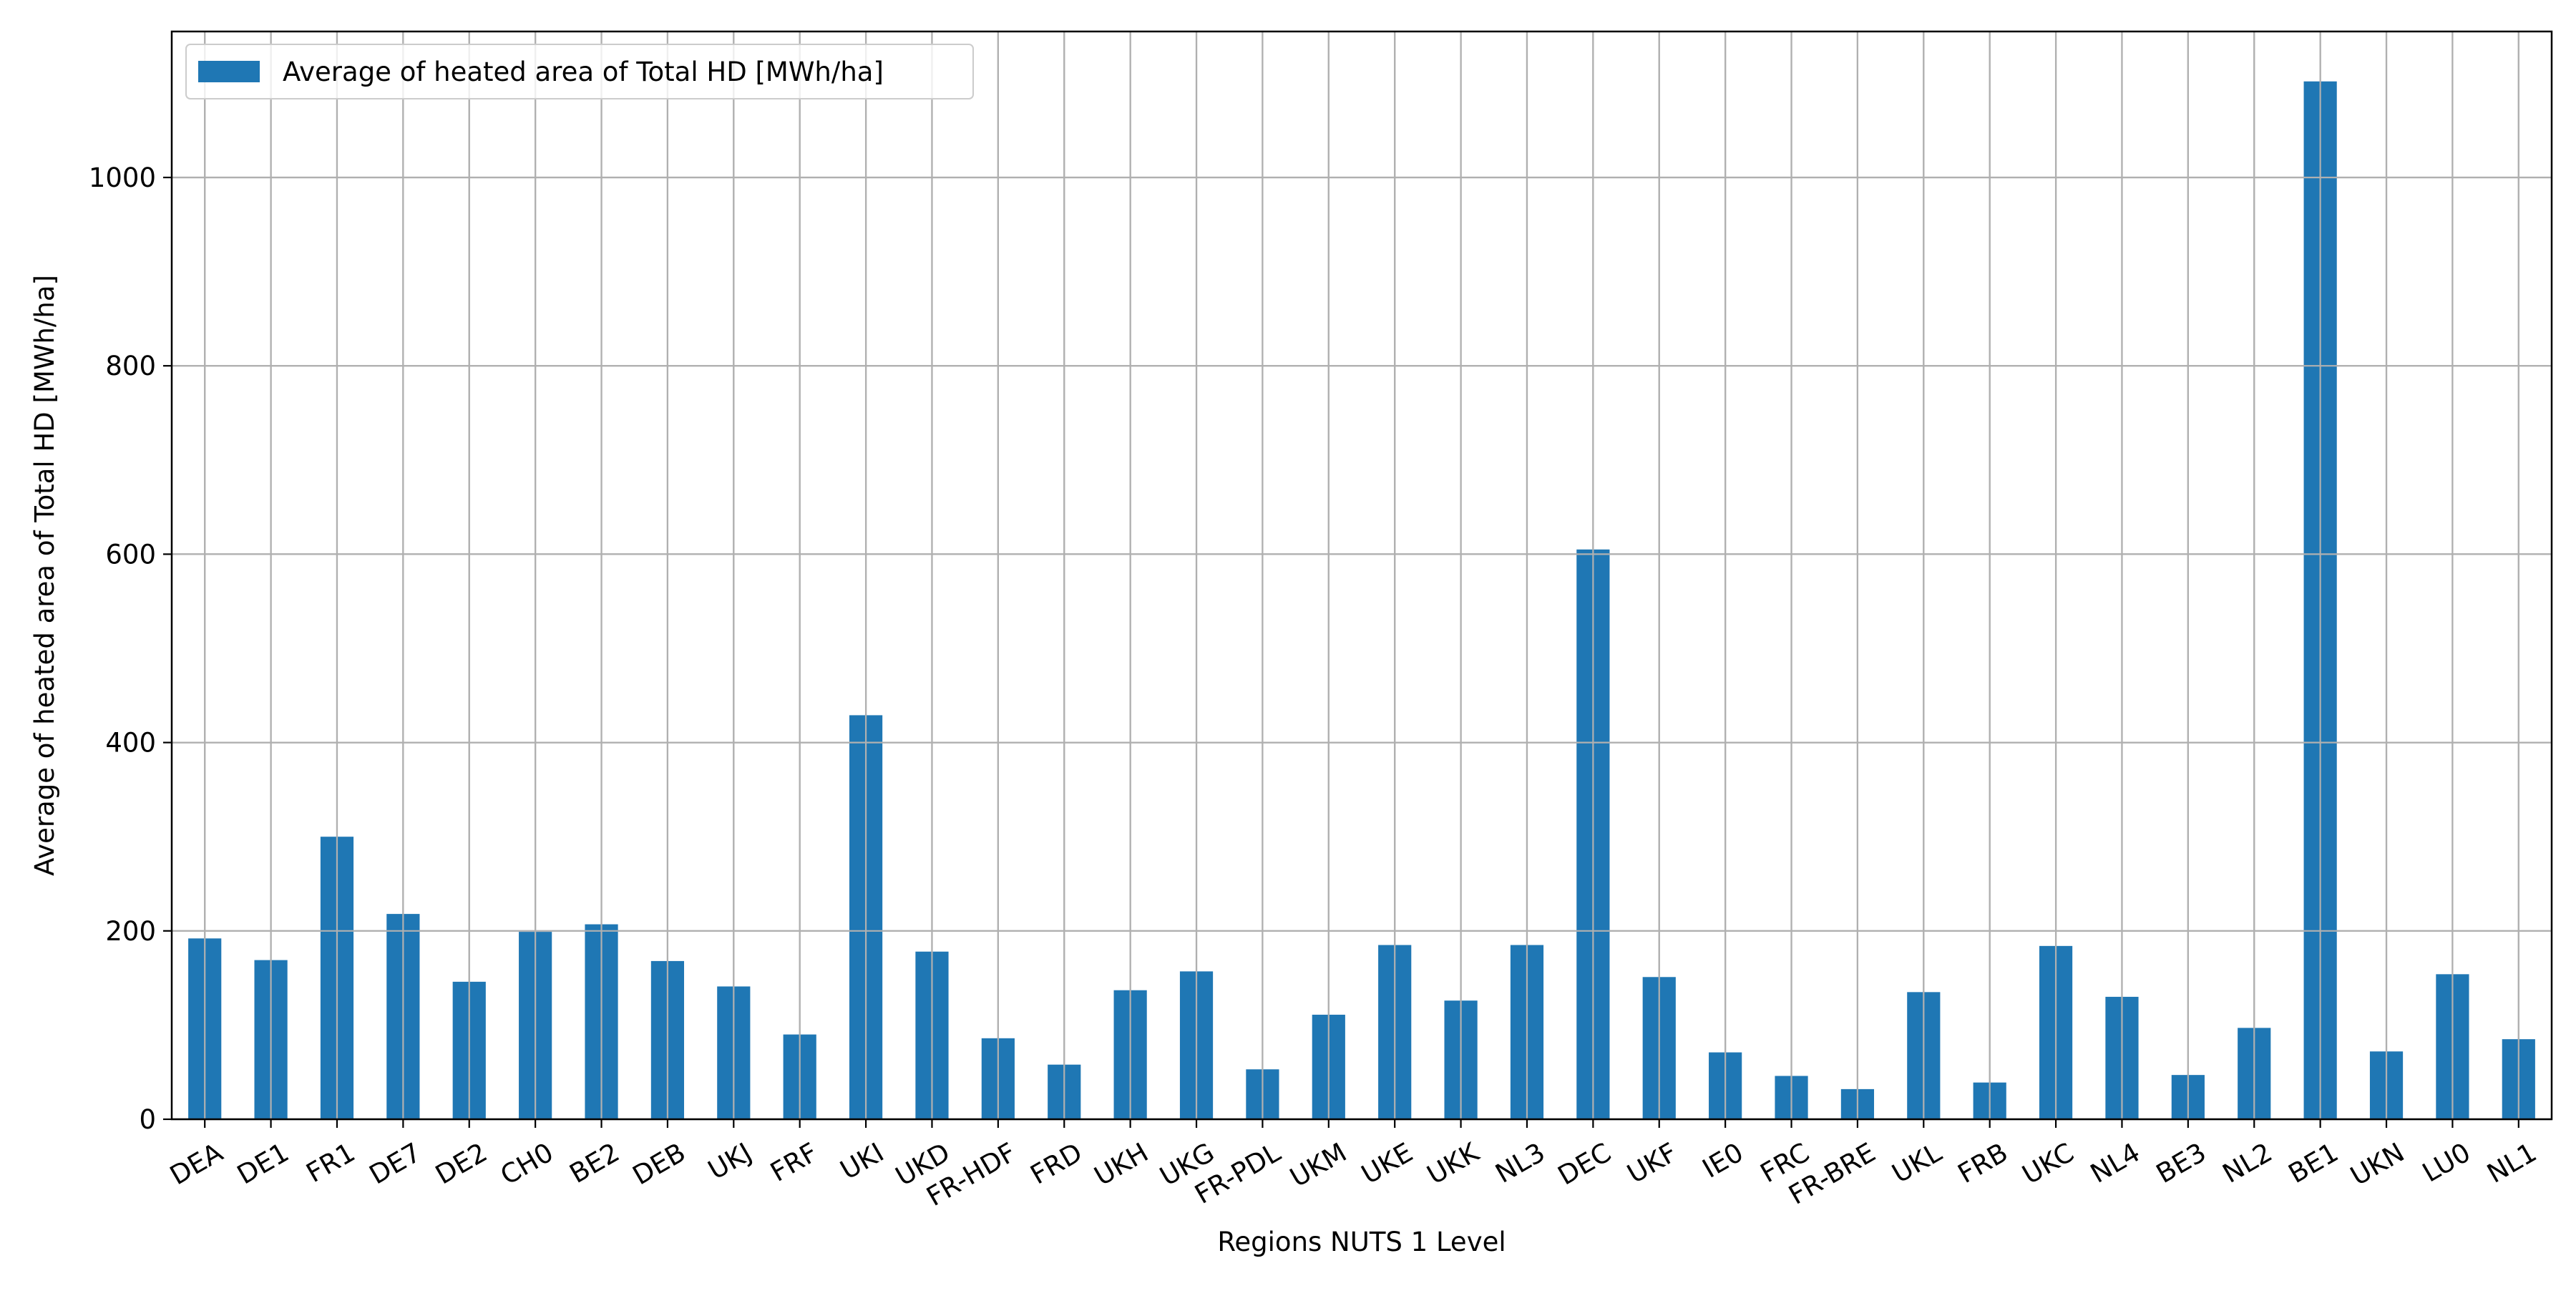 This screenshot has width=2576, height=1291. I want to click on x-tick-label: FR1, so click(331, 1163).